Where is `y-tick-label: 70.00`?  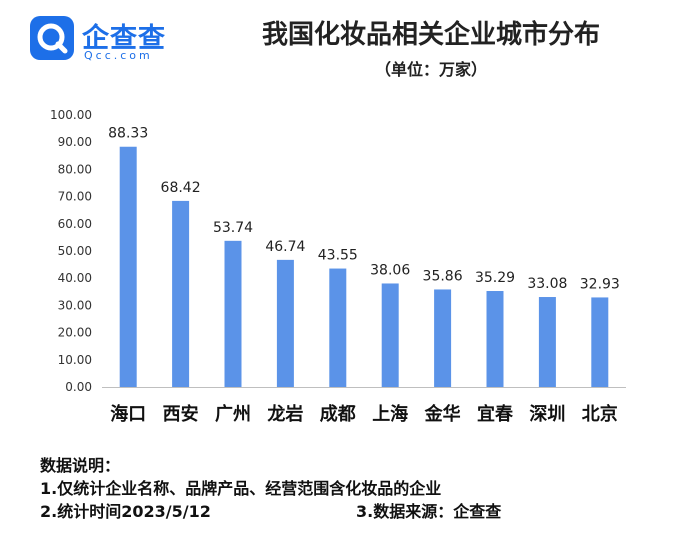 y-tick-label: 70.00 is located at coordinates (75, 197).